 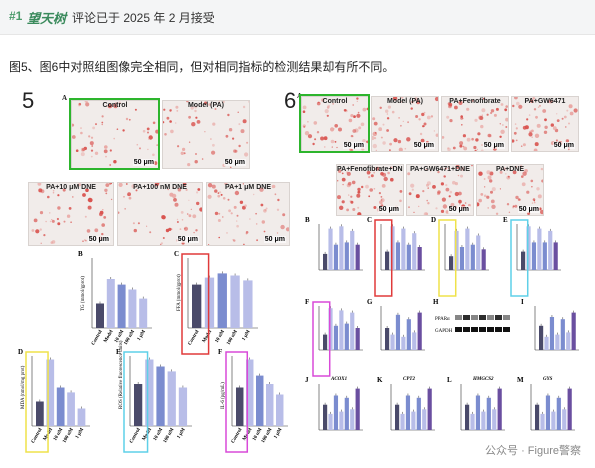 What do you see at coordinates (83, 293) in the screenshot?
I see `chart-ylabel: TG (mmol/gprot)` at bounding box center [83, 293].